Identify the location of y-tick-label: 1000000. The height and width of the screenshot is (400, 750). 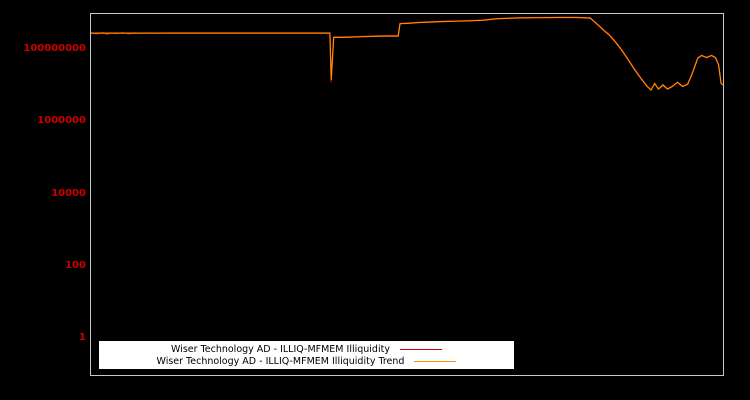
(61, 121).